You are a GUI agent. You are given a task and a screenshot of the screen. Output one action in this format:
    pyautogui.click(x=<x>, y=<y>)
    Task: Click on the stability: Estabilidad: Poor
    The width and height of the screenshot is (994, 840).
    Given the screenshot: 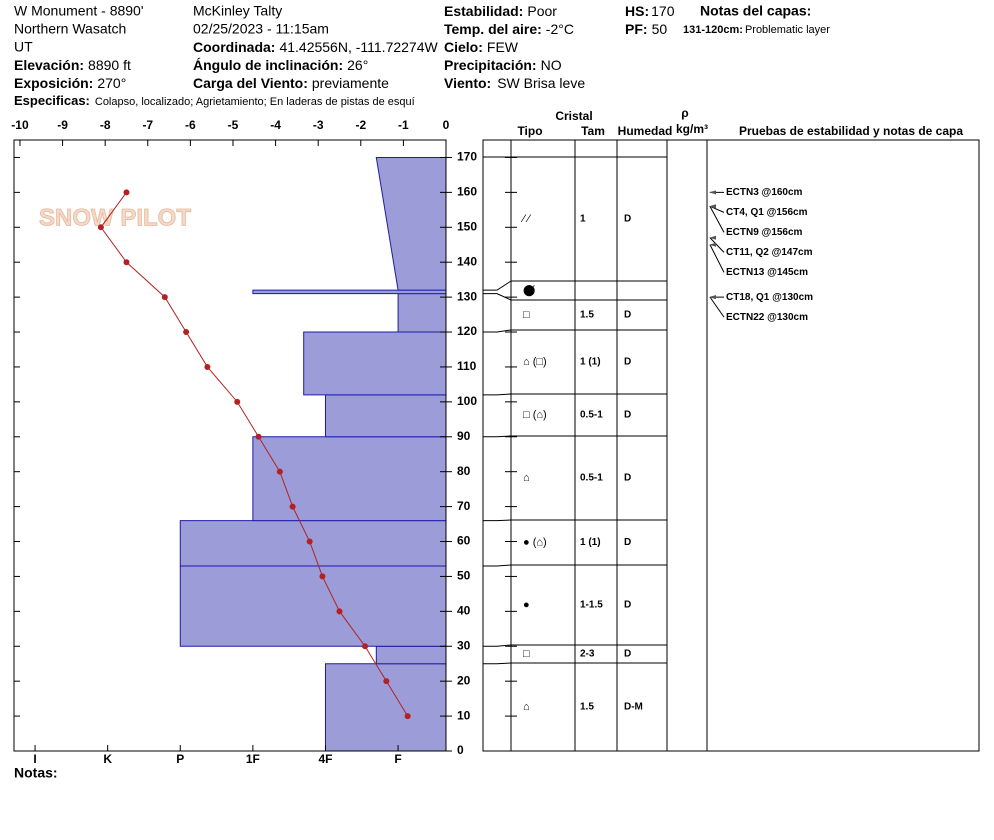 What is the action you would take?
    pyautogui.click(x=500, y=11)
    